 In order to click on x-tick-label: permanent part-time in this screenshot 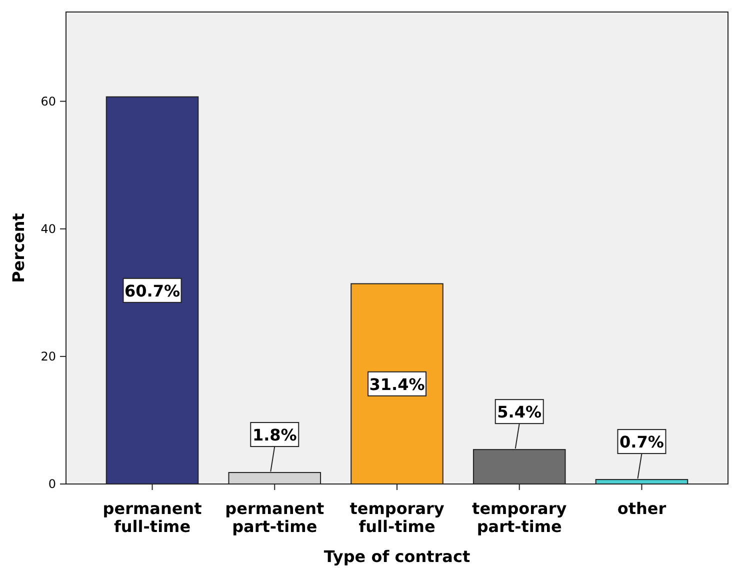, I will do `click(274, 517)`.